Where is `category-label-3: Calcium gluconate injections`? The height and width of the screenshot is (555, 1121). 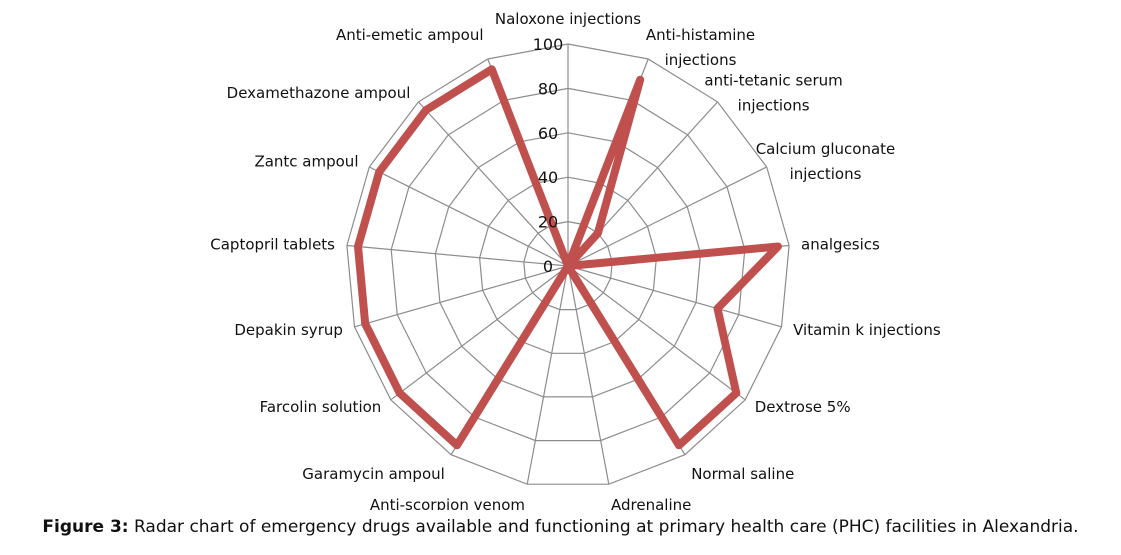
category-label-3: Calcium gluconate injections is located at coordinates (826, 161).